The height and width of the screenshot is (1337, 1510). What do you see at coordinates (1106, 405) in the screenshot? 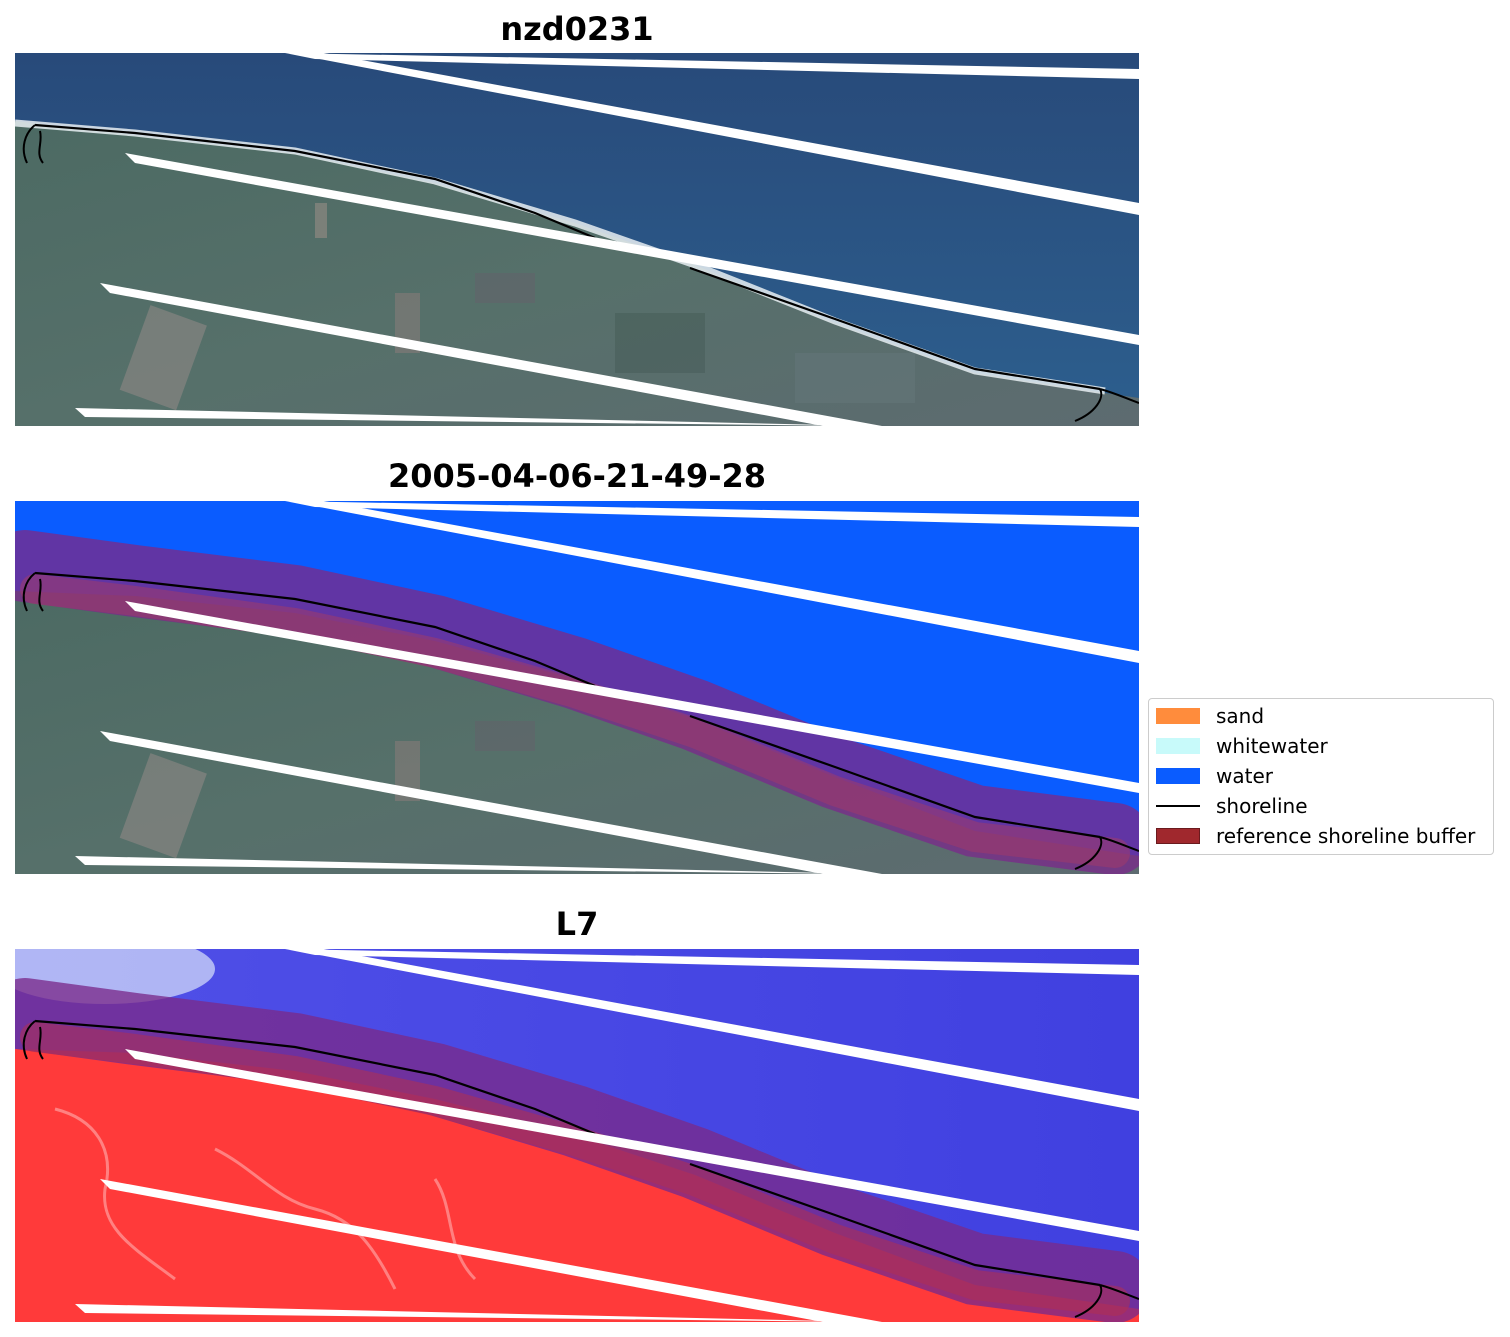
I see `shoreline-right-end` at bounding box center [1106, 405].